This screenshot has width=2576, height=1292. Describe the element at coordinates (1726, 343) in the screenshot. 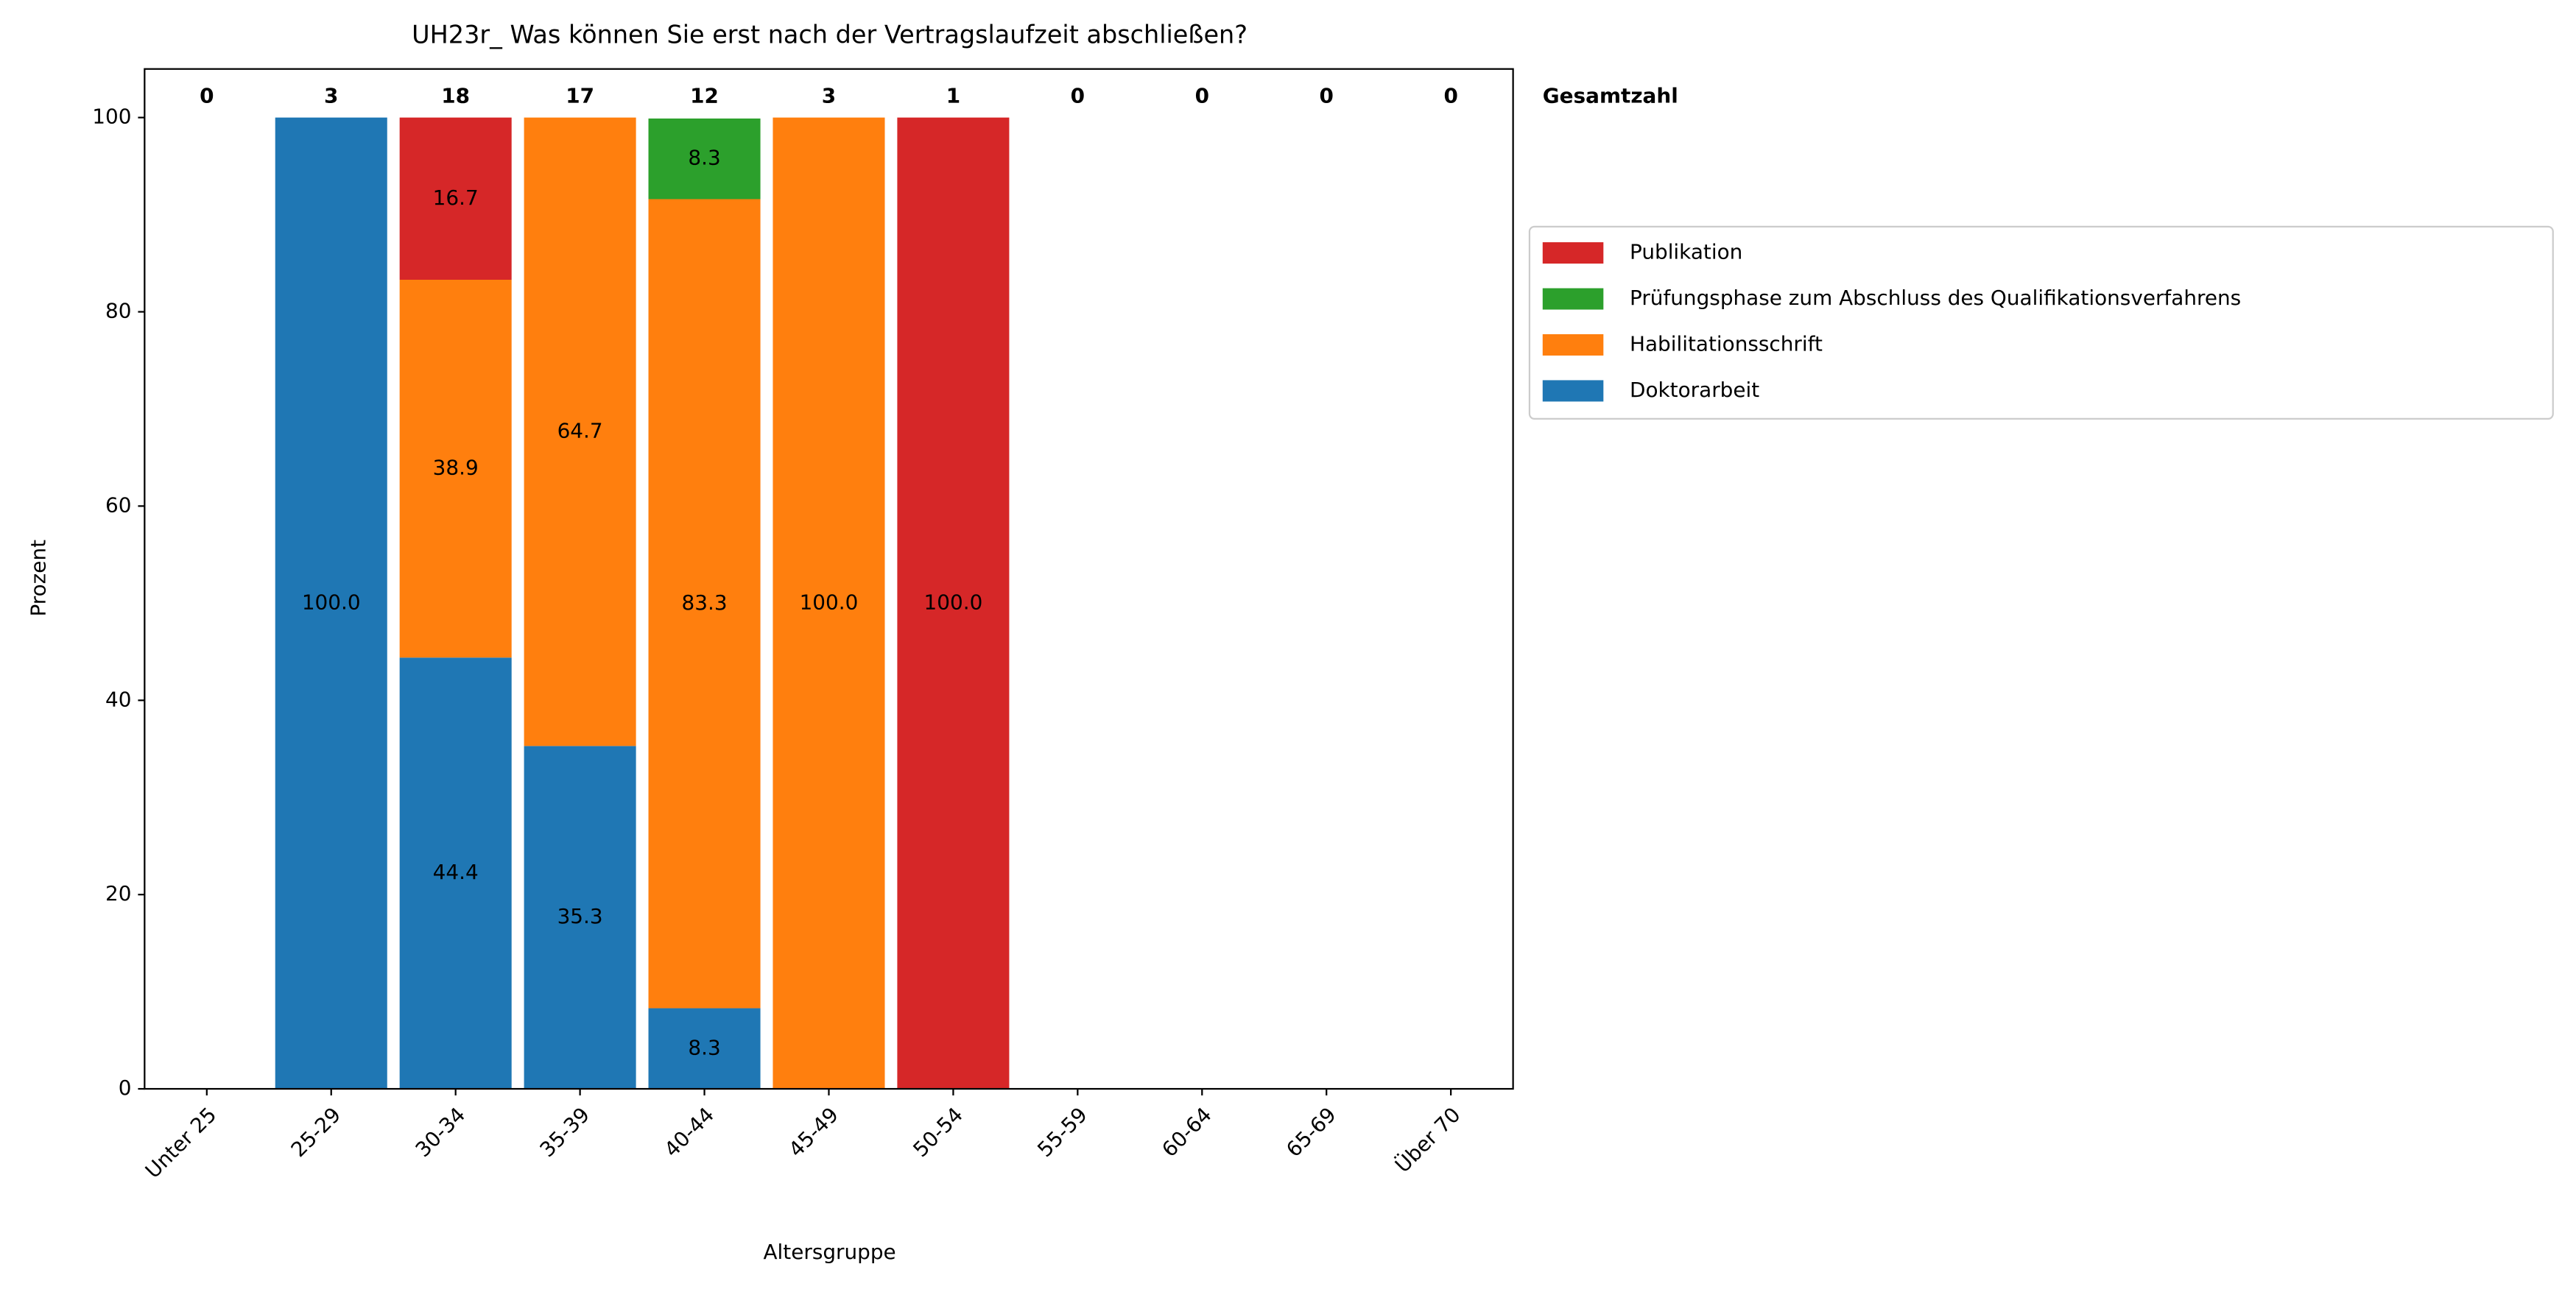

I see `legend-label: Habilitationsschrift` at that location.